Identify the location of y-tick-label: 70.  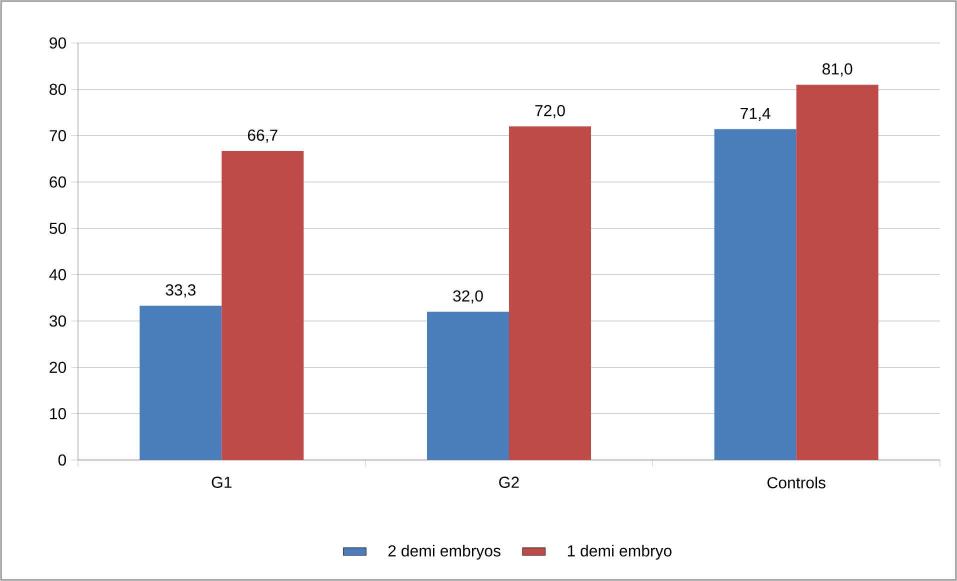
(58, 136).